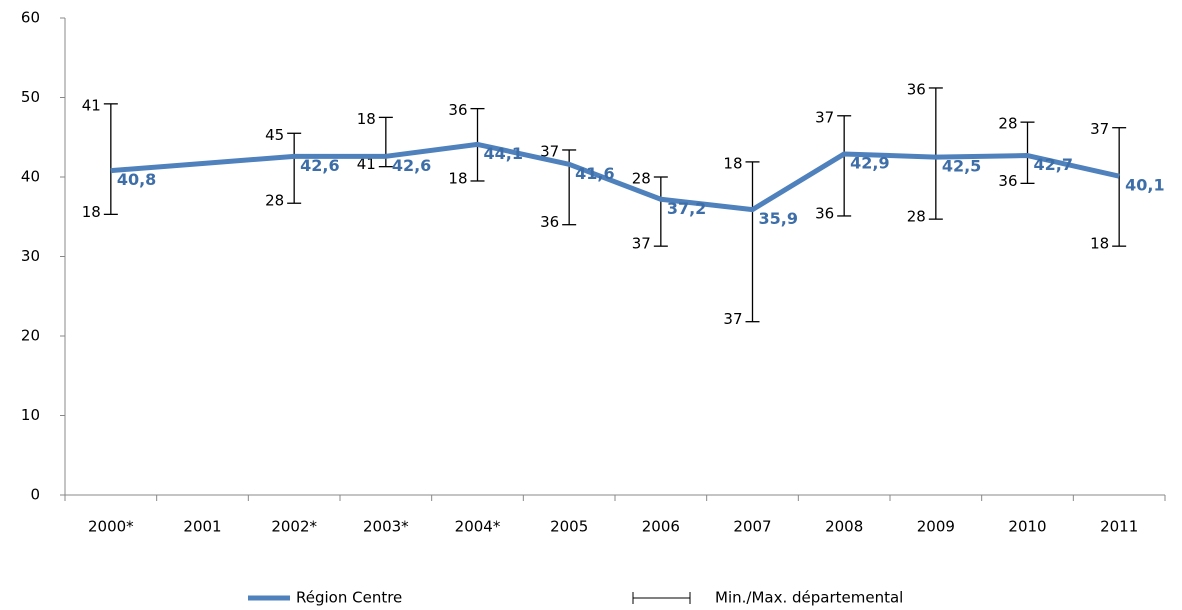 The width and height of the screenshot is (1182, 610). Describe the element at coordinates (869, 162) in the screenshot. I see `value-label: 42,9` at that location.